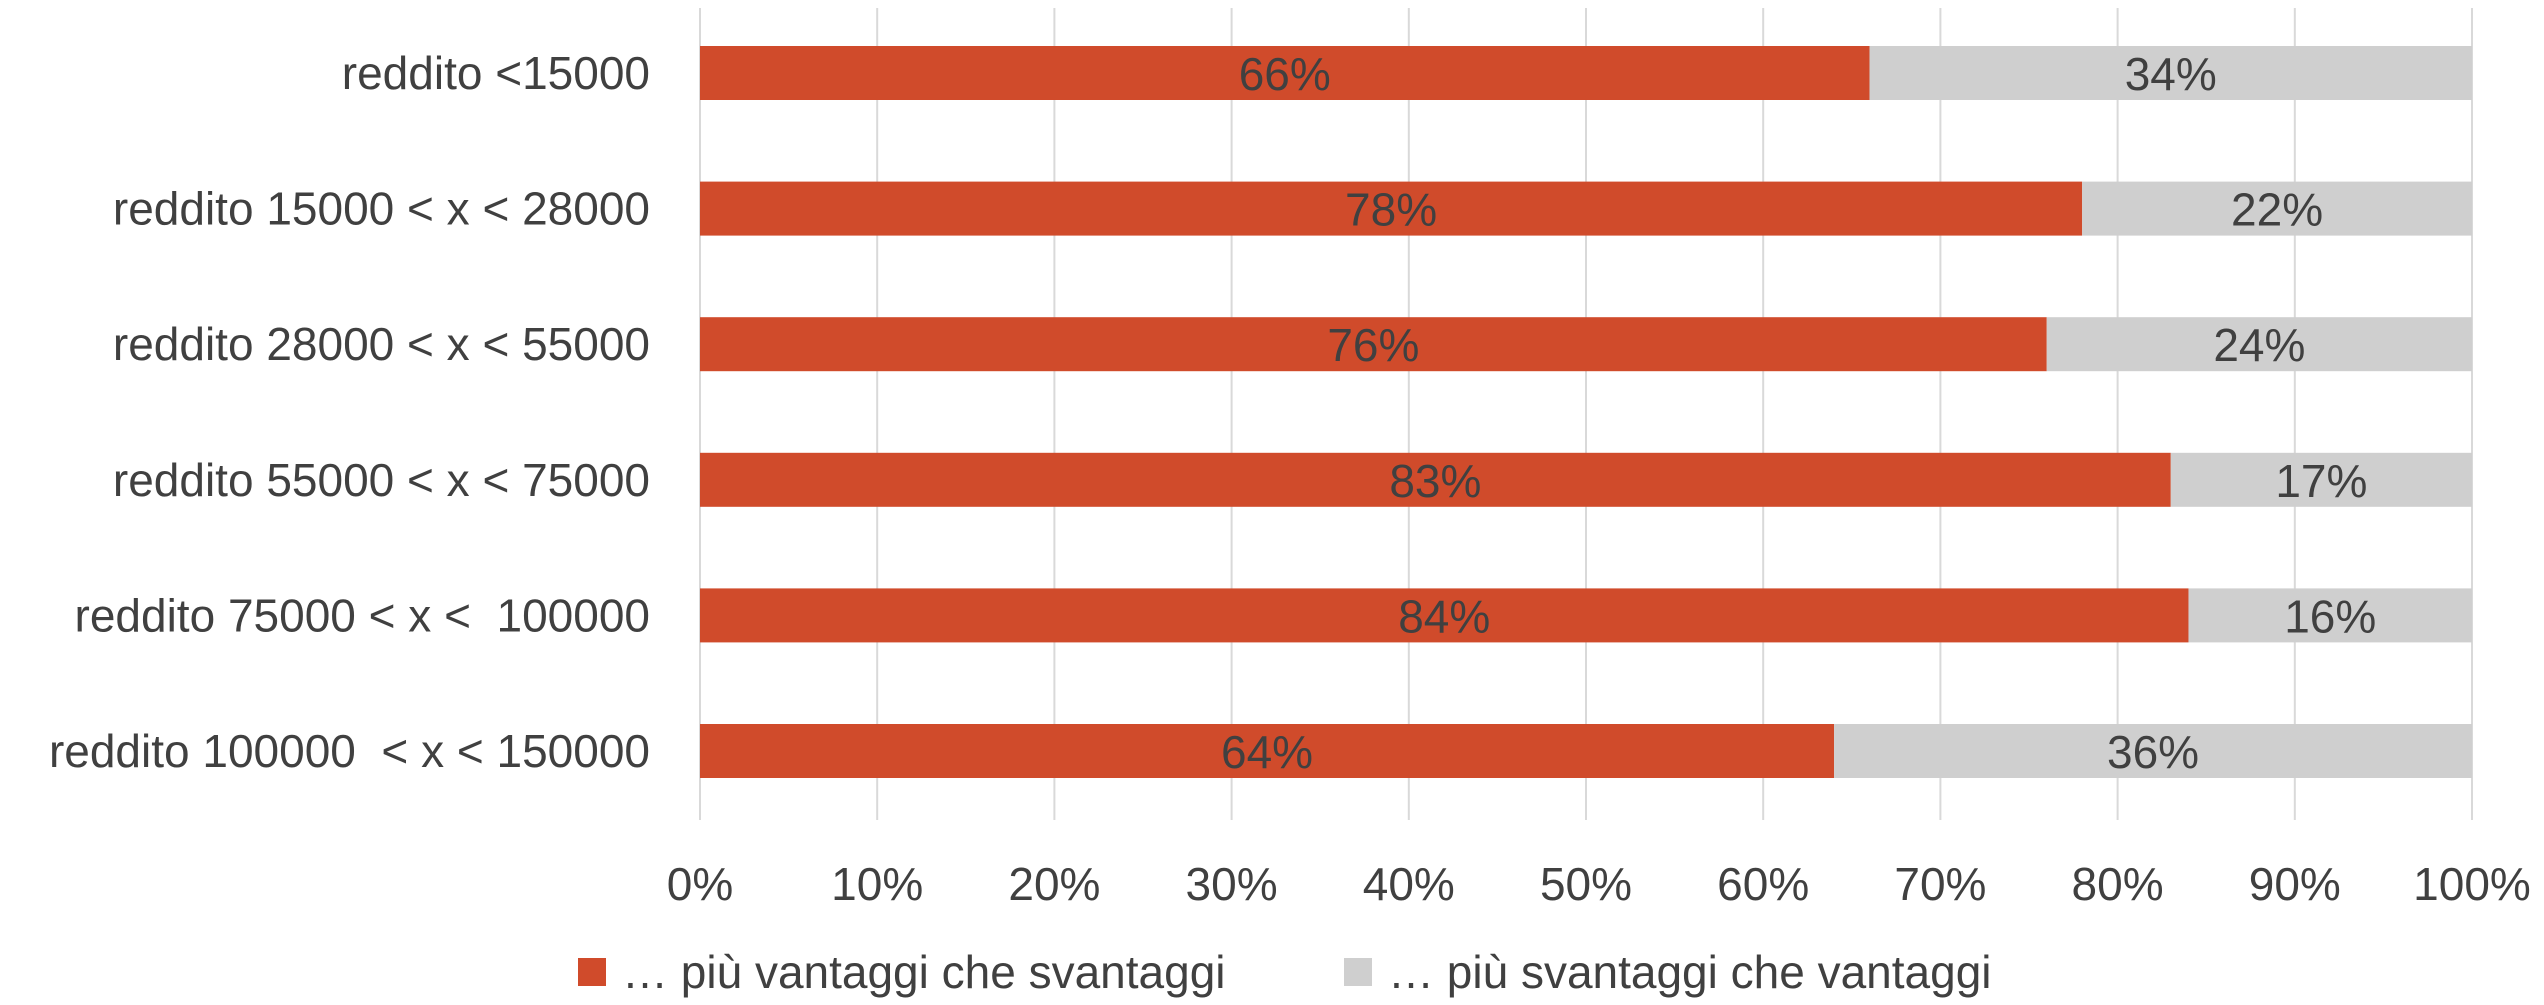 The width and height of the screenshot is (2544, 1005). I want to click on data-label: 24%, so click(2259, 345).